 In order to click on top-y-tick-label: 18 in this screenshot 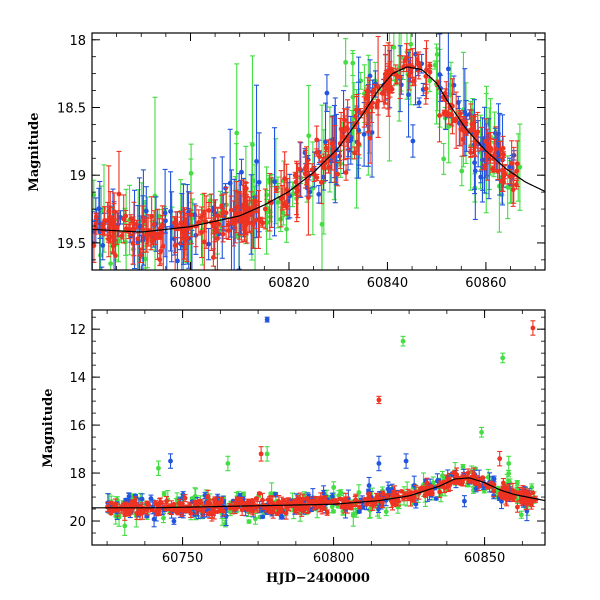, I will do `click(77, 41)`.